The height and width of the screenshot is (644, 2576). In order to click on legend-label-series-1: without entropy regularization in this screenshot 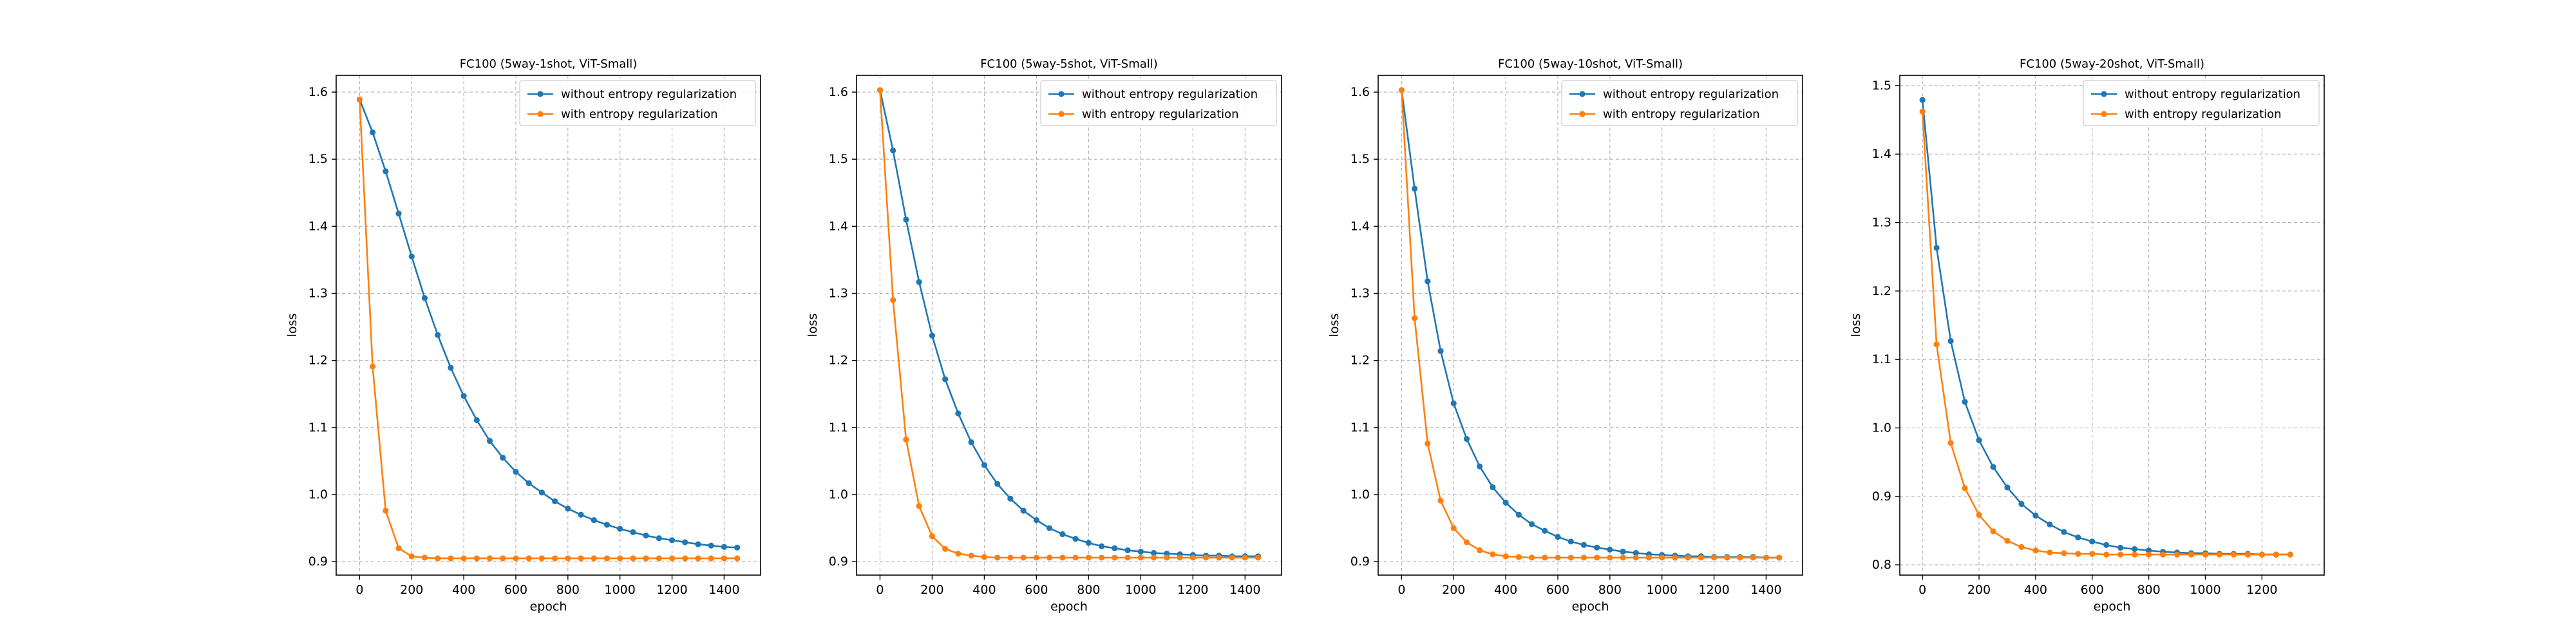, I will do `click(2212, 95)`.